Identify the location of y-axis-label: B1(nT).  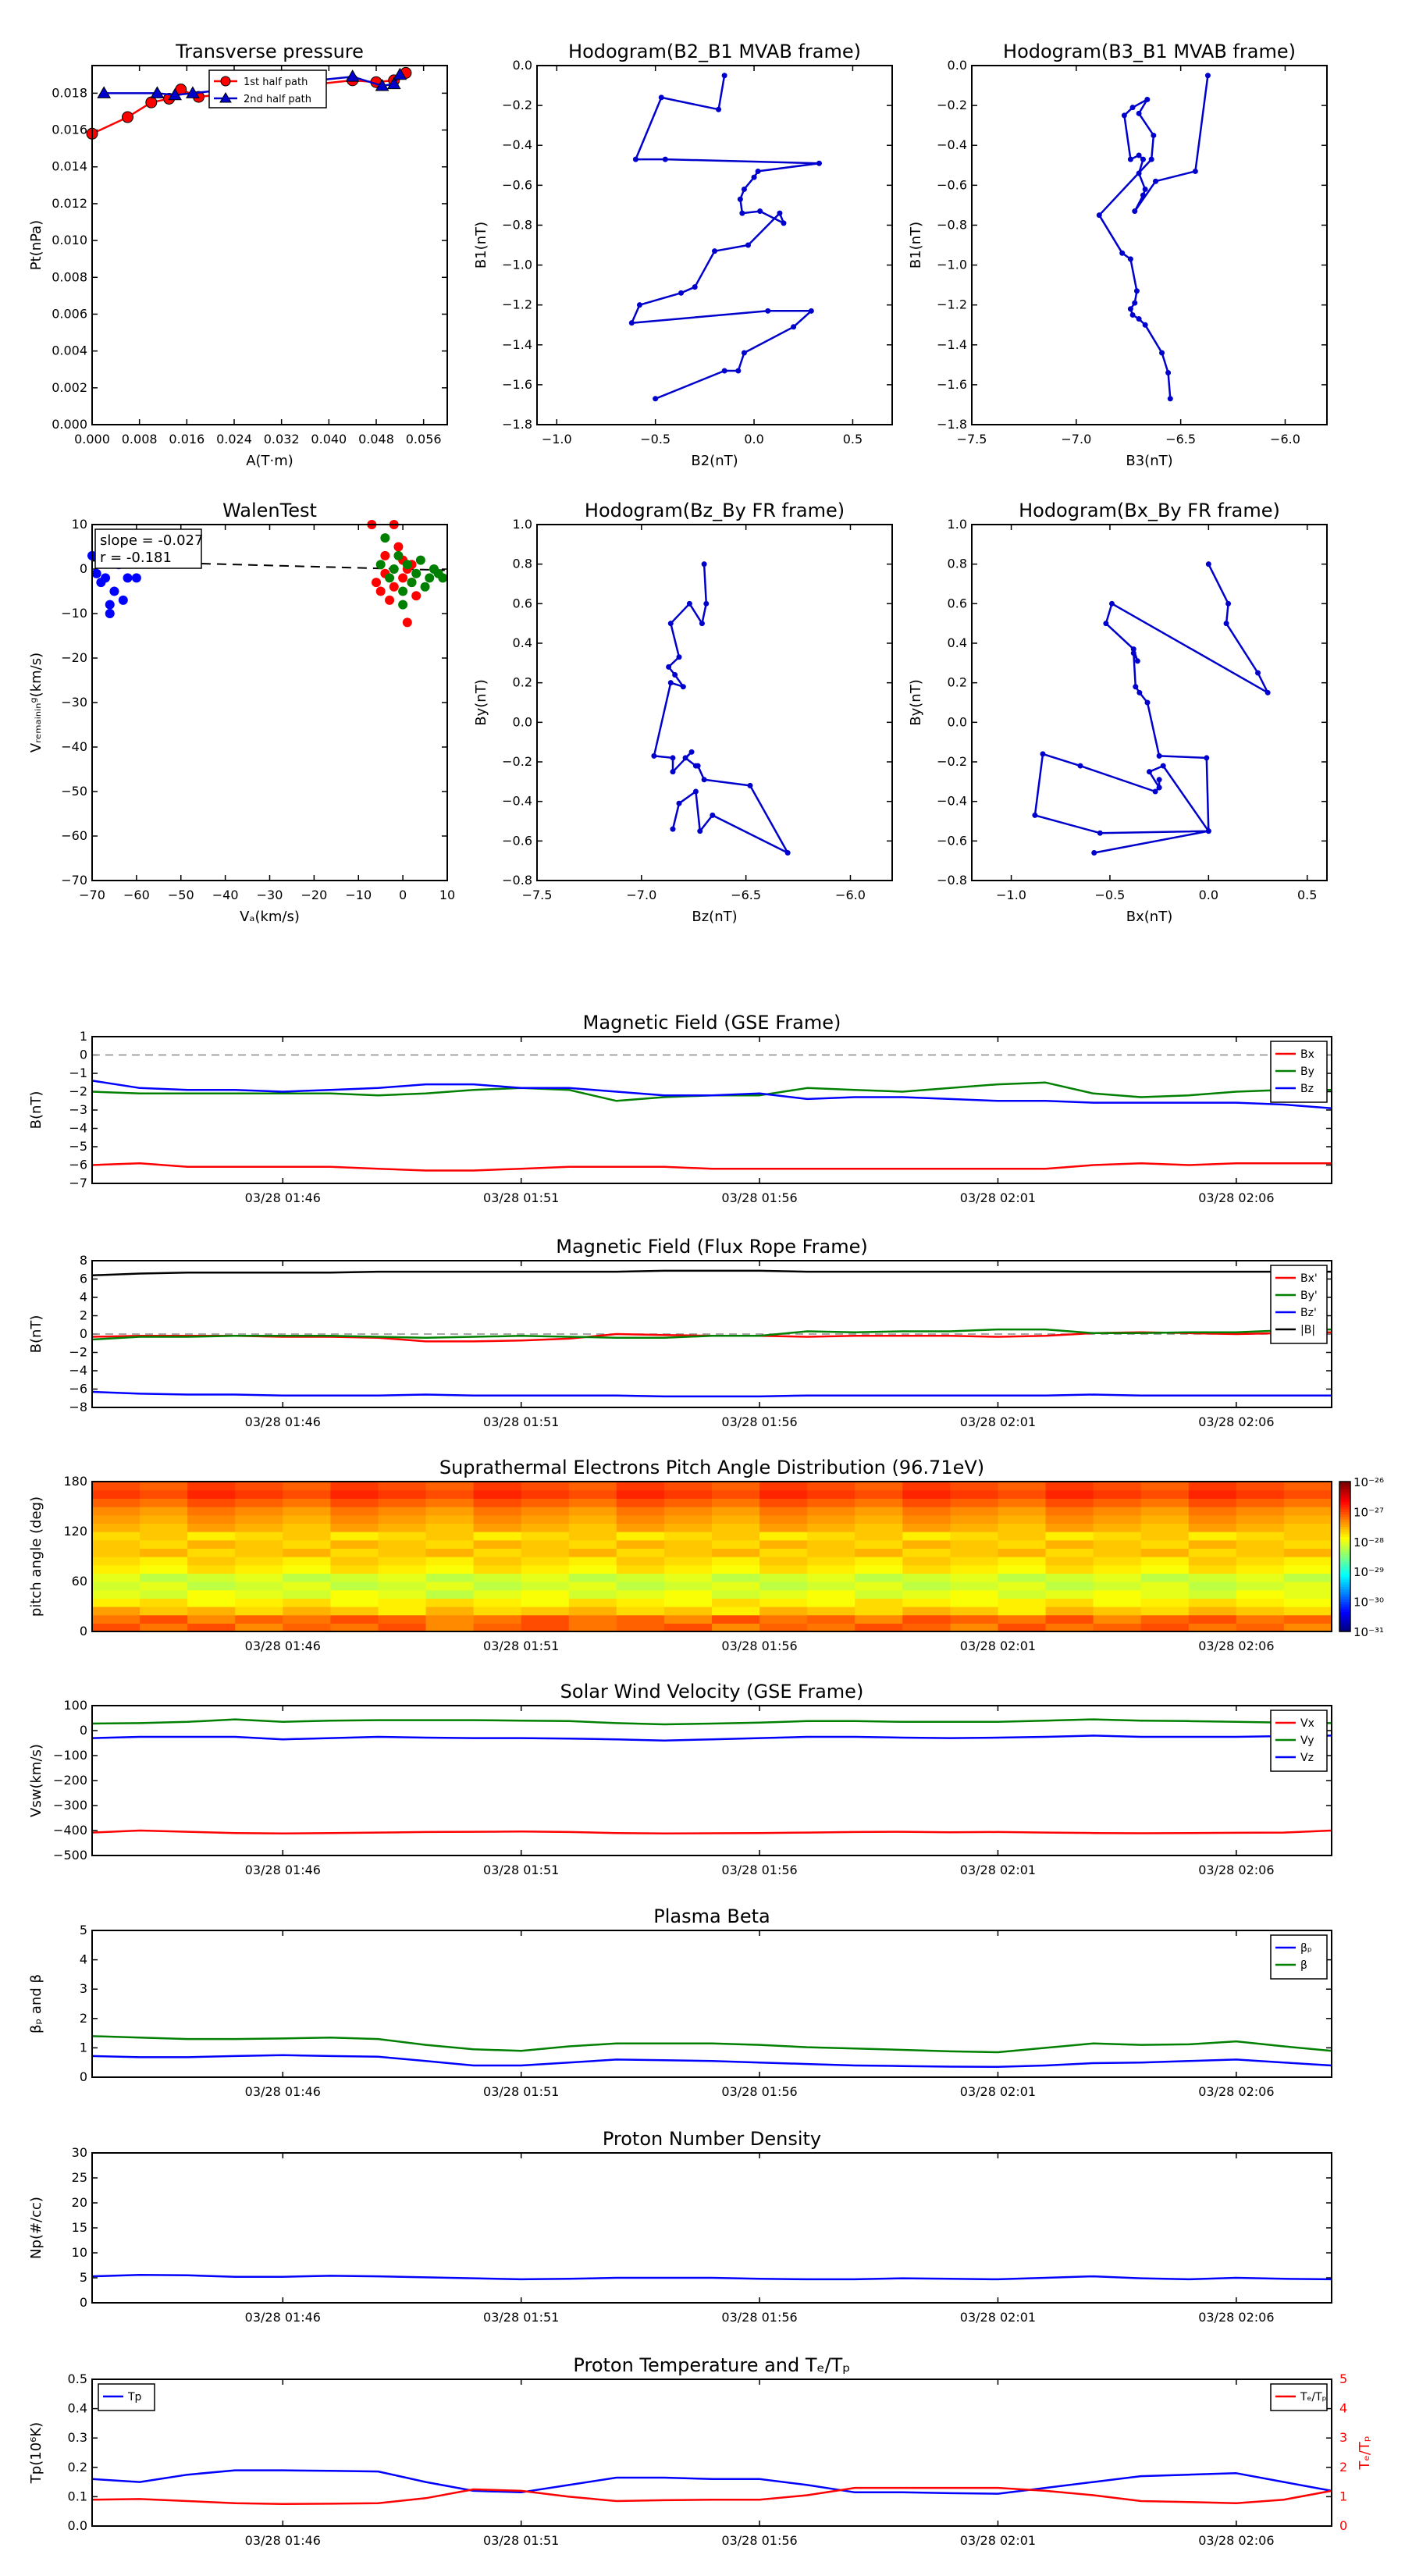
(481, 245).